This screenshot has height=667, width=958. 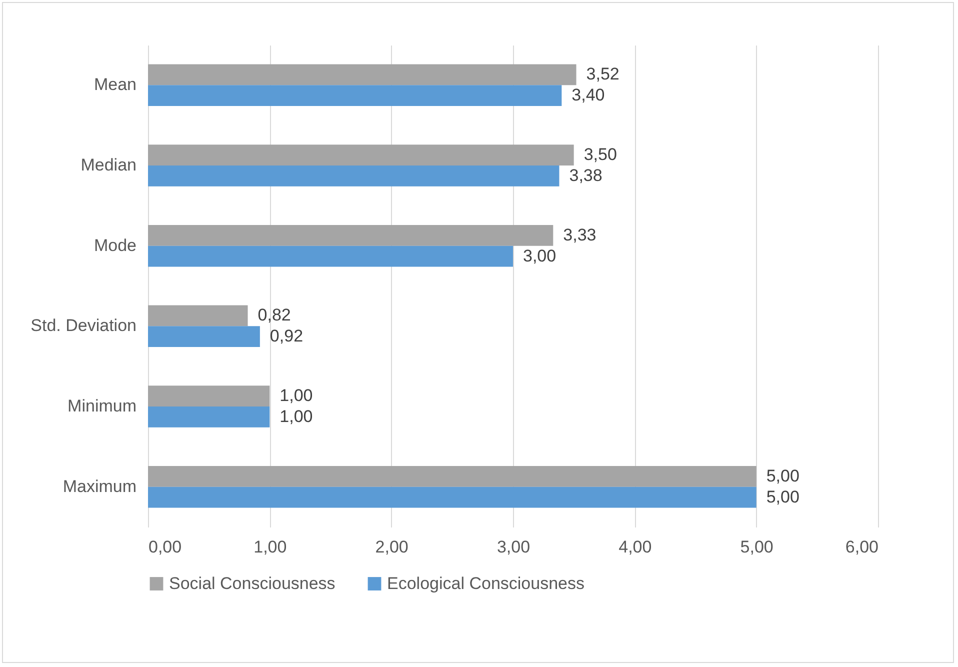 What do you see at coordinates (588, 95) in the screenshot?
I see `data-label: 3,40` at bounding box center [588, 95].